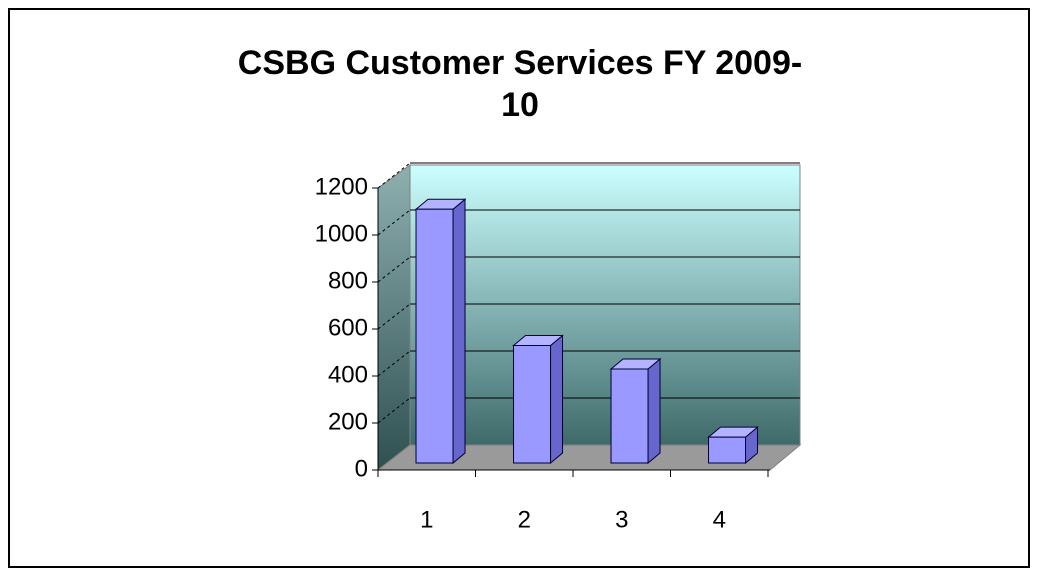  I want to click on x-tick-label: 3, so click(621, 519).